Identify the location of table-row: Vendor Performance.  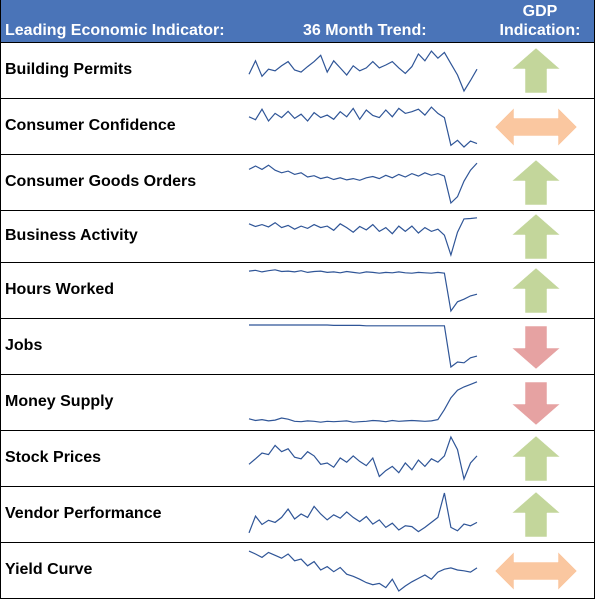
(297, 514).